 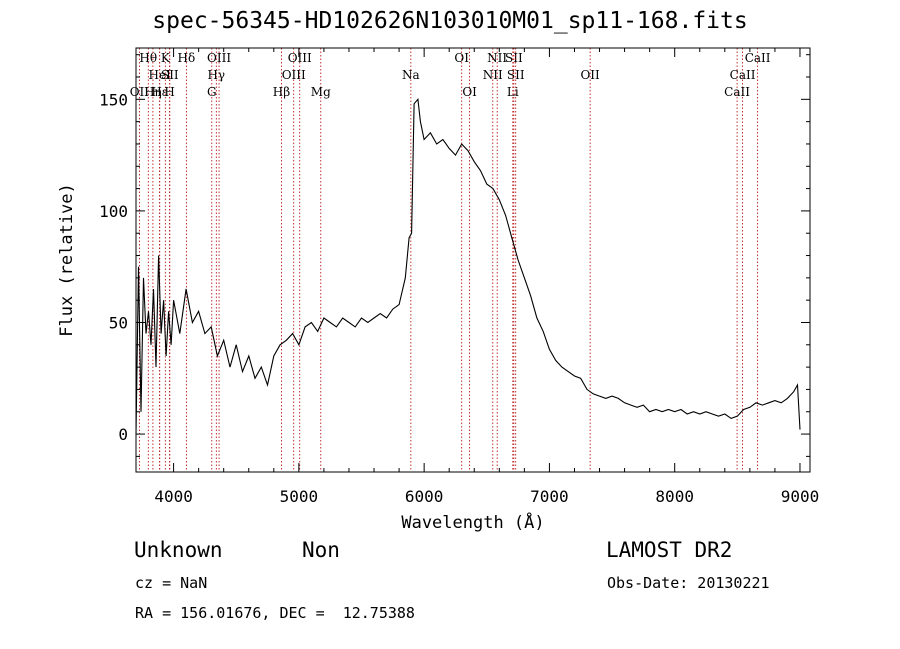 What do you see at coordinates (800, 496) in the screenshot?
I see `x-tick-label: 9000` at bounding box center [800, 496].